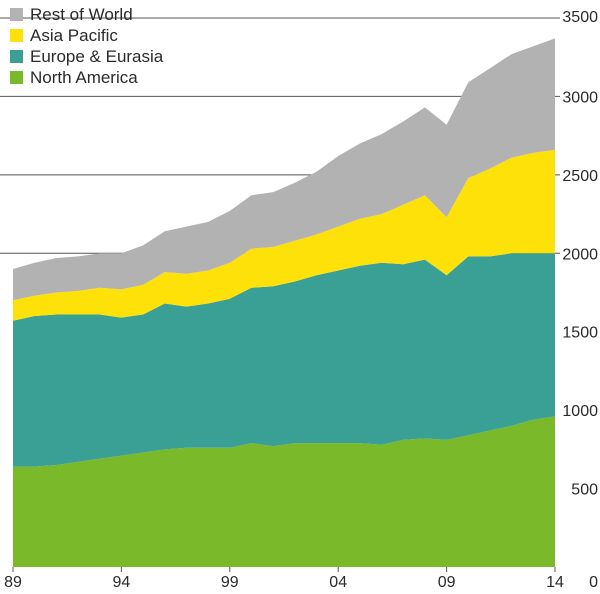 Image resolution: width=600 pixels, height=594 pixels. What do you see at coordinates (122, 582) in the screenshot?
I see `x-tick-label: 94` at bounding box center [122, 582].